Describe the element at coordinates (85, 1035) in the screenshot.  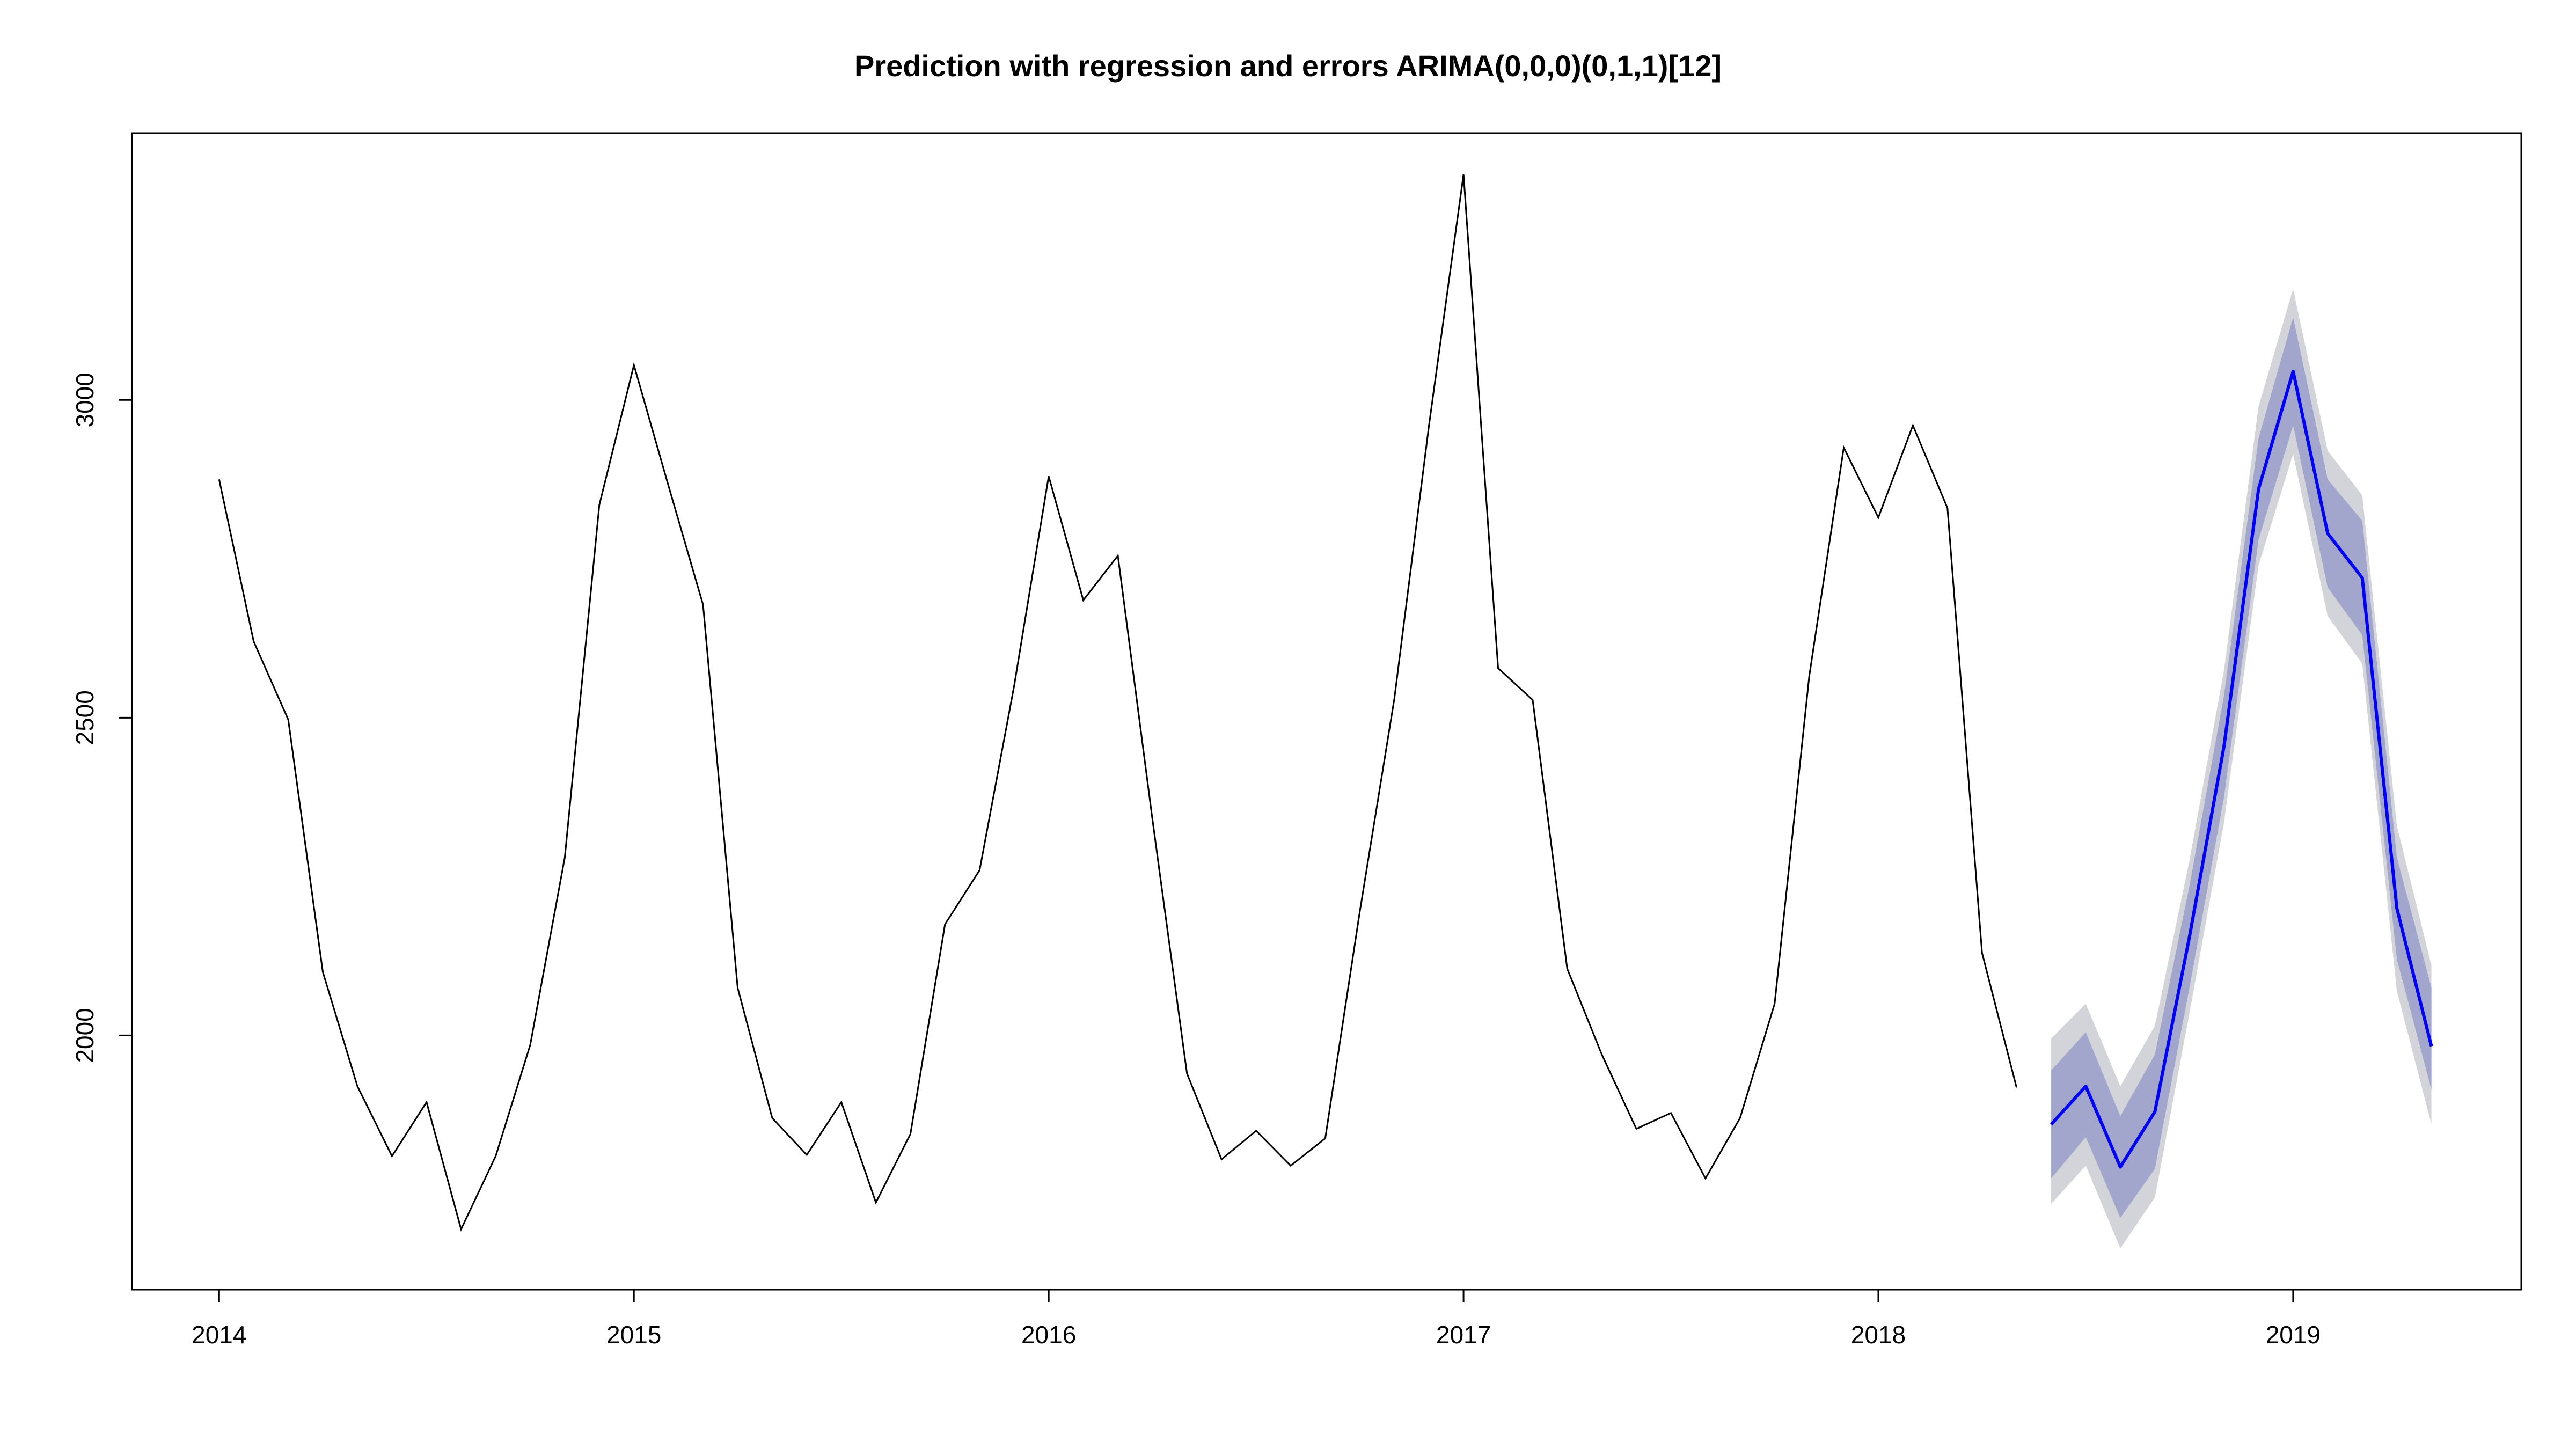
I see `y-tick-label: 2000` at that location.